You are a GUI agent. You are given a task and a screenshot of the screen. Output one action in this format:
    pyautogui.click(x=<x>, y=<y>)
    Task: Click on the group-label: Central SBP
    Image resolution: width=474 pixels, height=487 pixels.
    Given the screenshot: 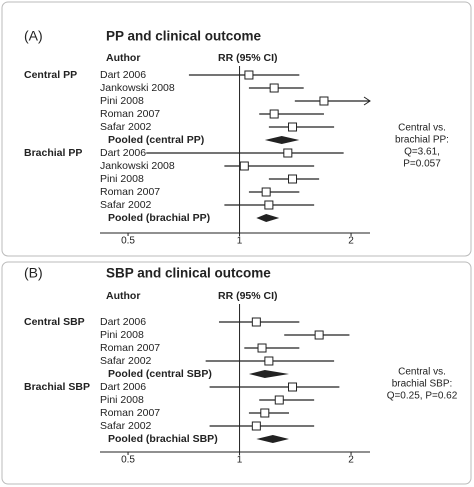 What is the action you would take?
    pyautogui.click(x=54, y=322)
    